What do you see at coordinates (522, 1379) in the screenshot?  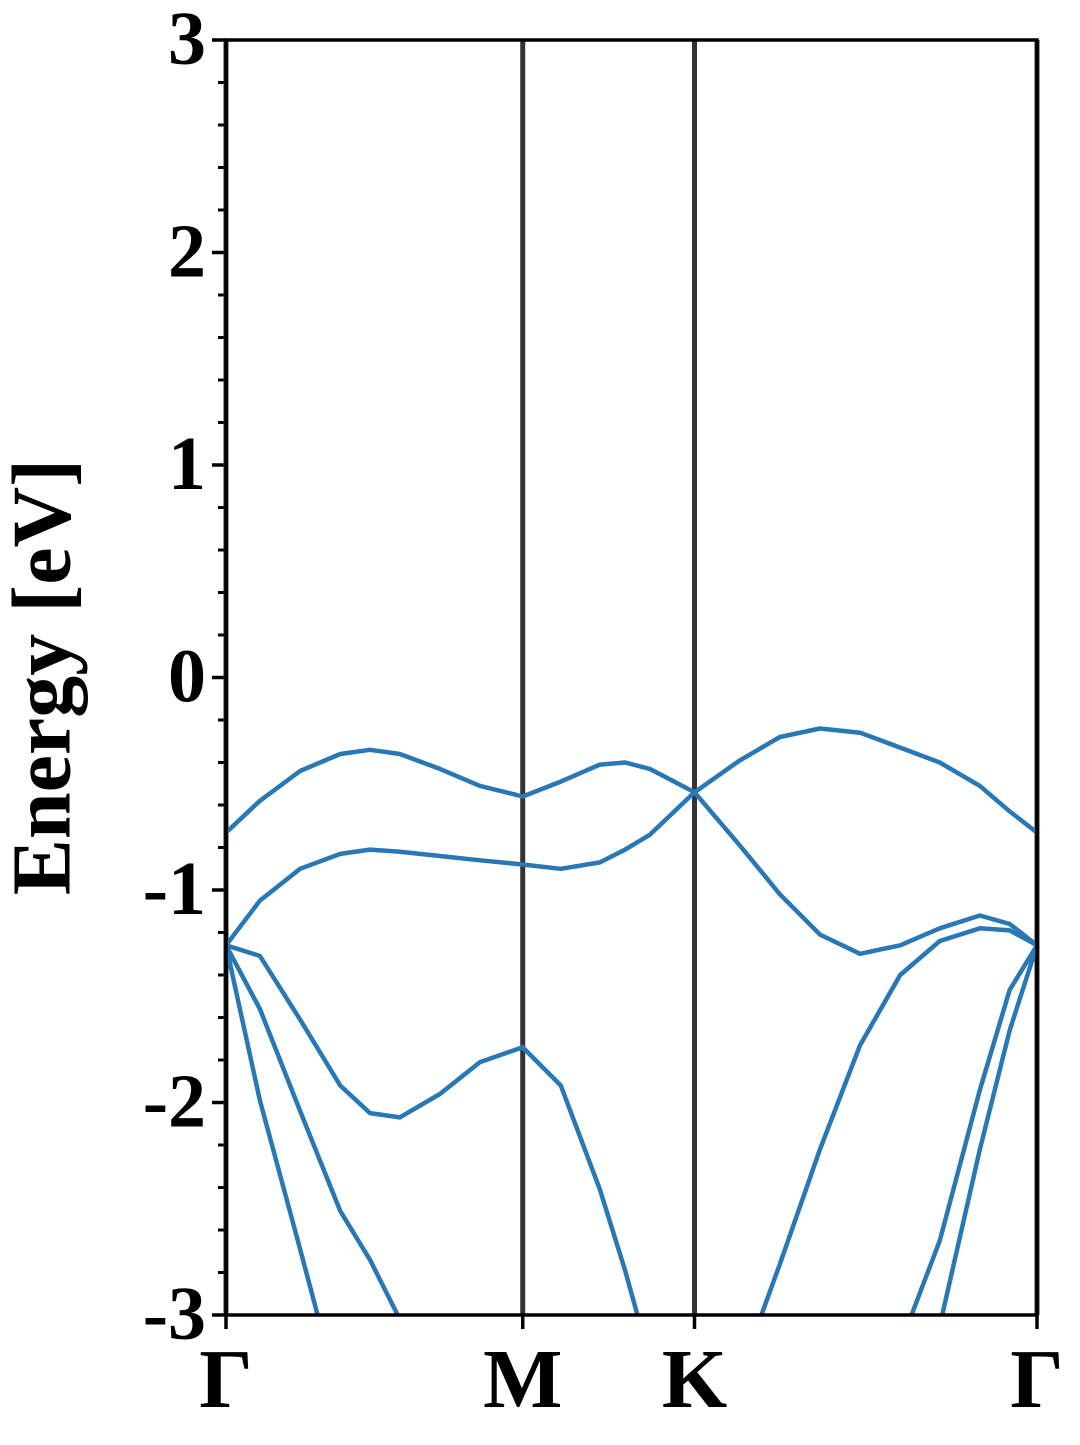 I see `x-tick-label: M` at bounding box center [522, 1379].